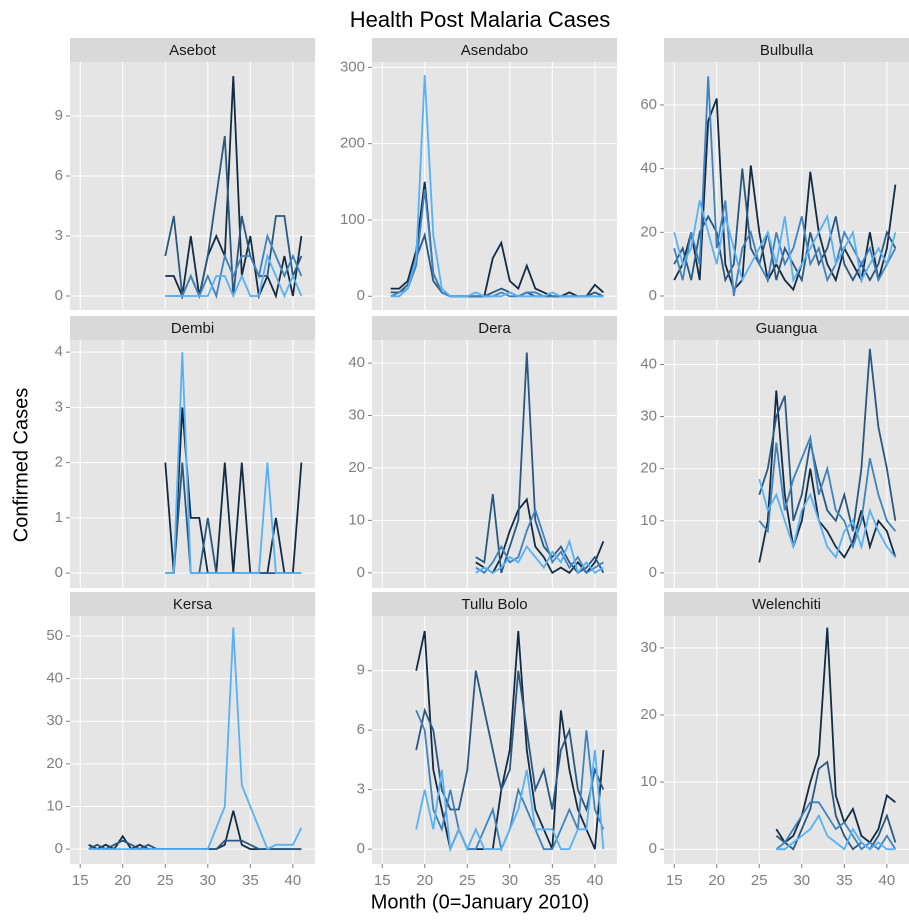  I want to click on panel-title: Kersa, so click(193, 604).